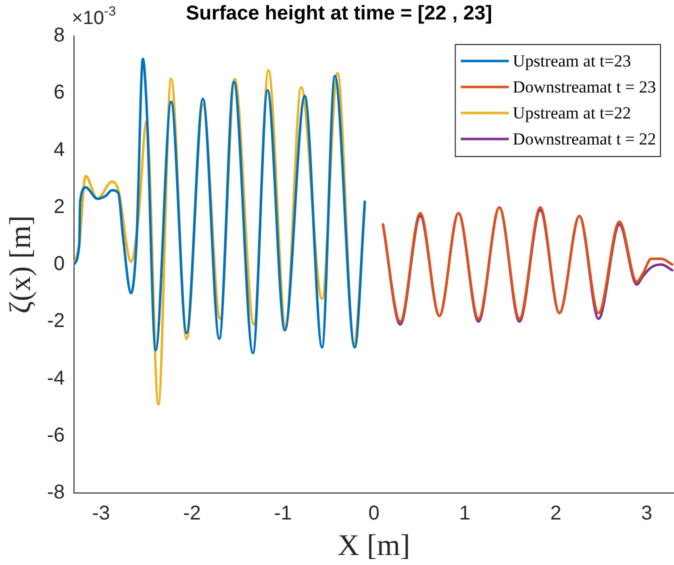 The height and width of the screenshot is (565, 674). I want to click on x-tick-label: -2, so click(192, 513).